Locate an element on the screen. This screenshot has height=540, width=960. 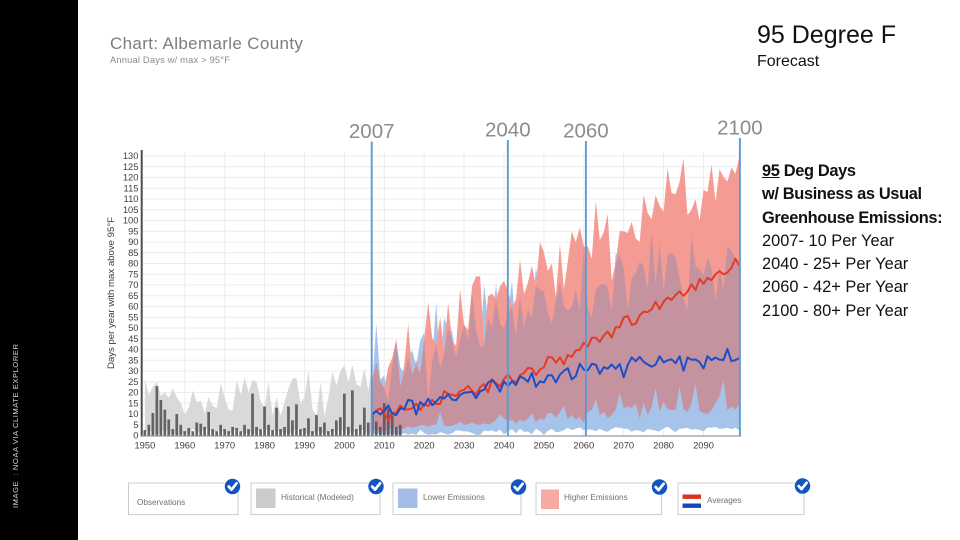
svg-text: 1990 is located at coordinates (304, 445).